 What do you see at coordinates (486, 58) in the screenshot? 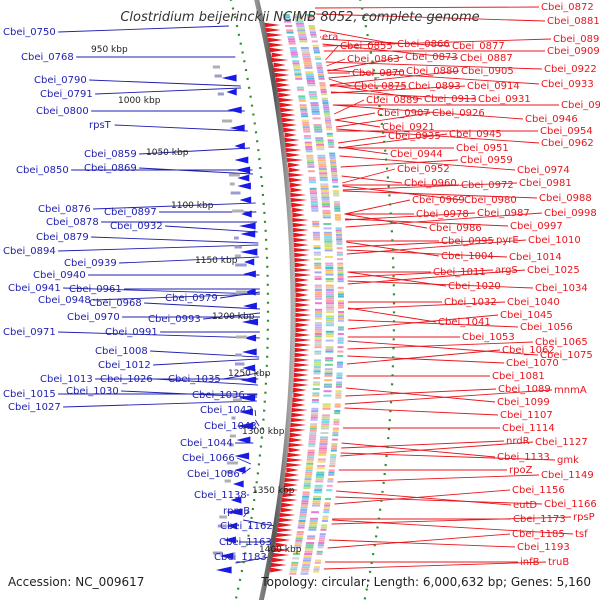
I see `gene-label: Cbei_0887` at bounding box center [486, 58].